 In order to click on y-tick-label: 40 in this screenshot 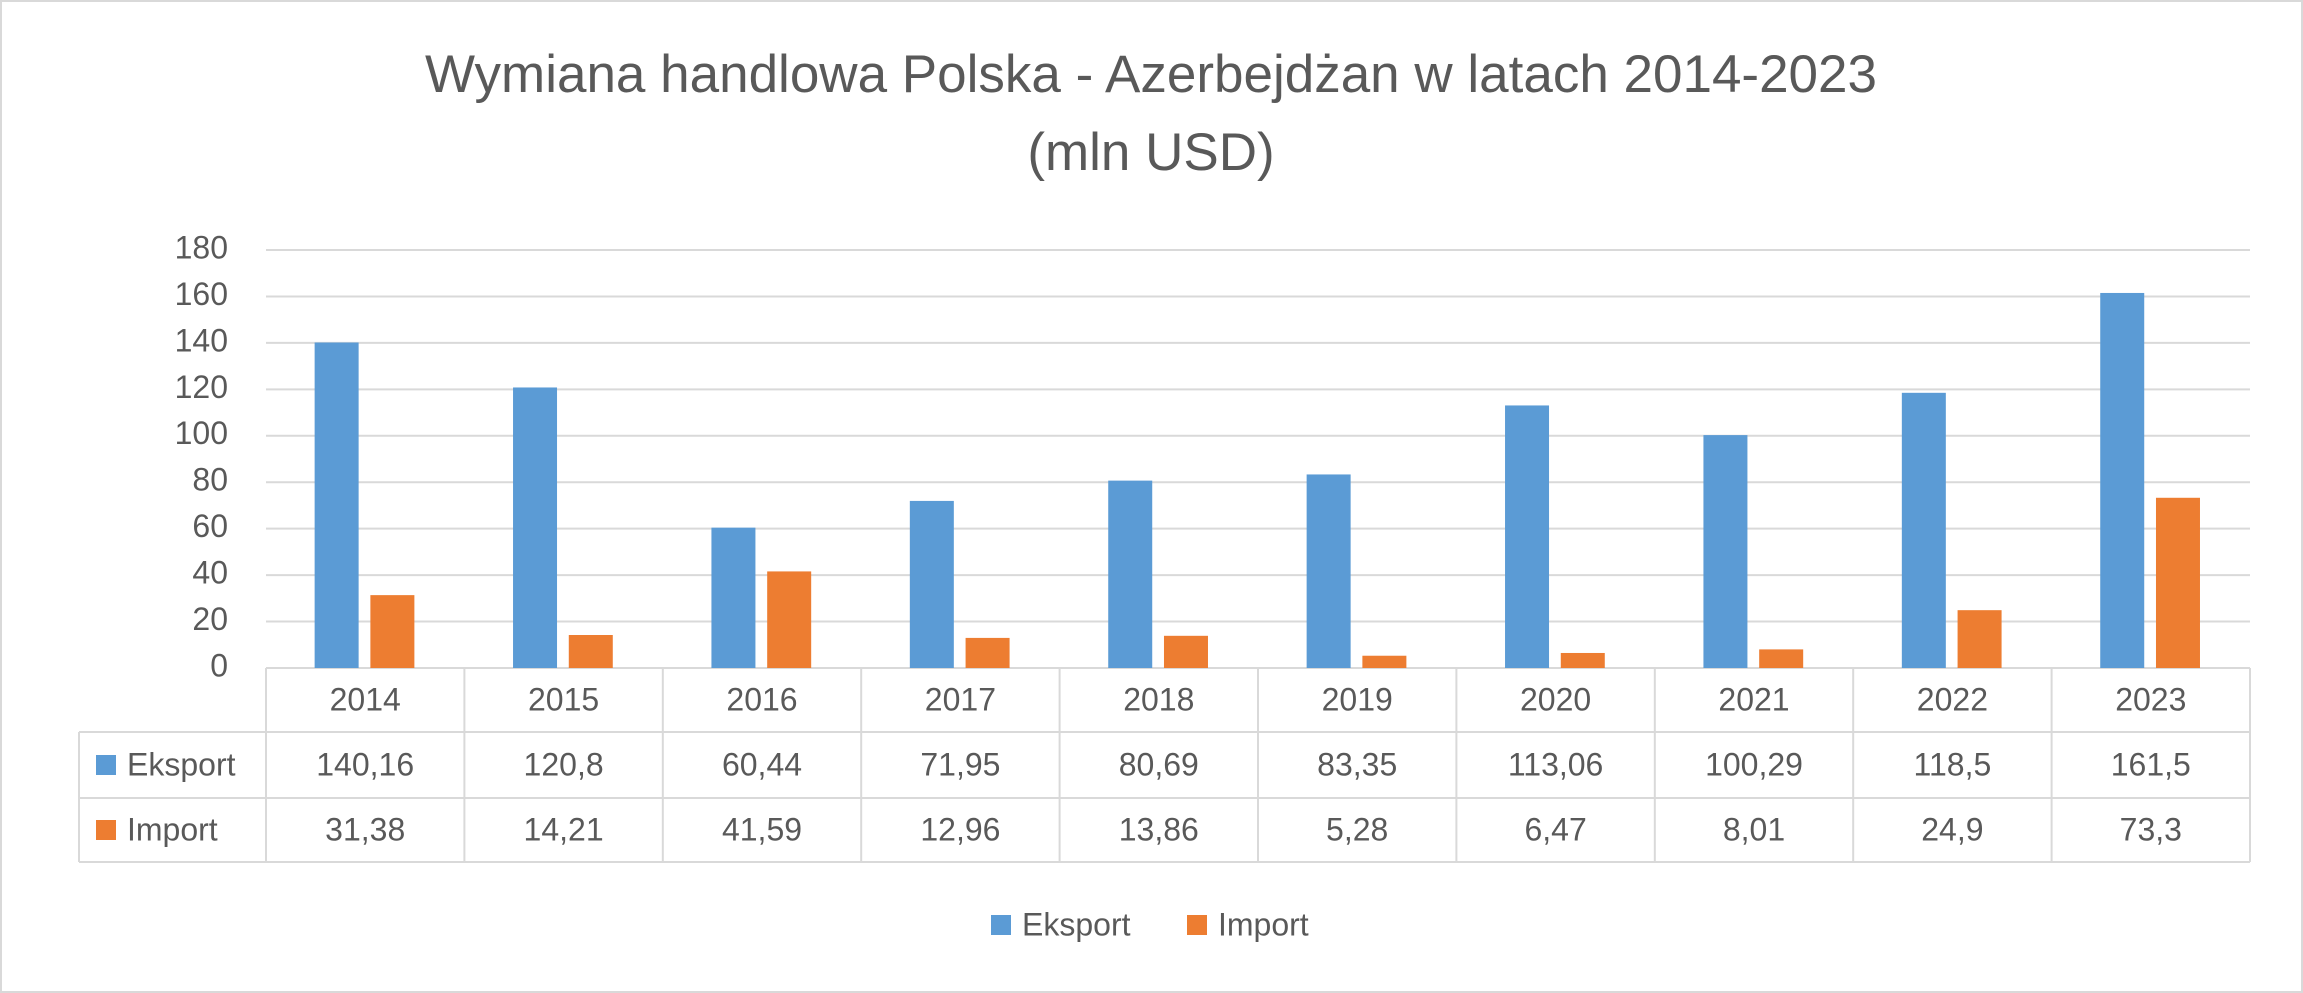, I will do `click(210, 573)`.